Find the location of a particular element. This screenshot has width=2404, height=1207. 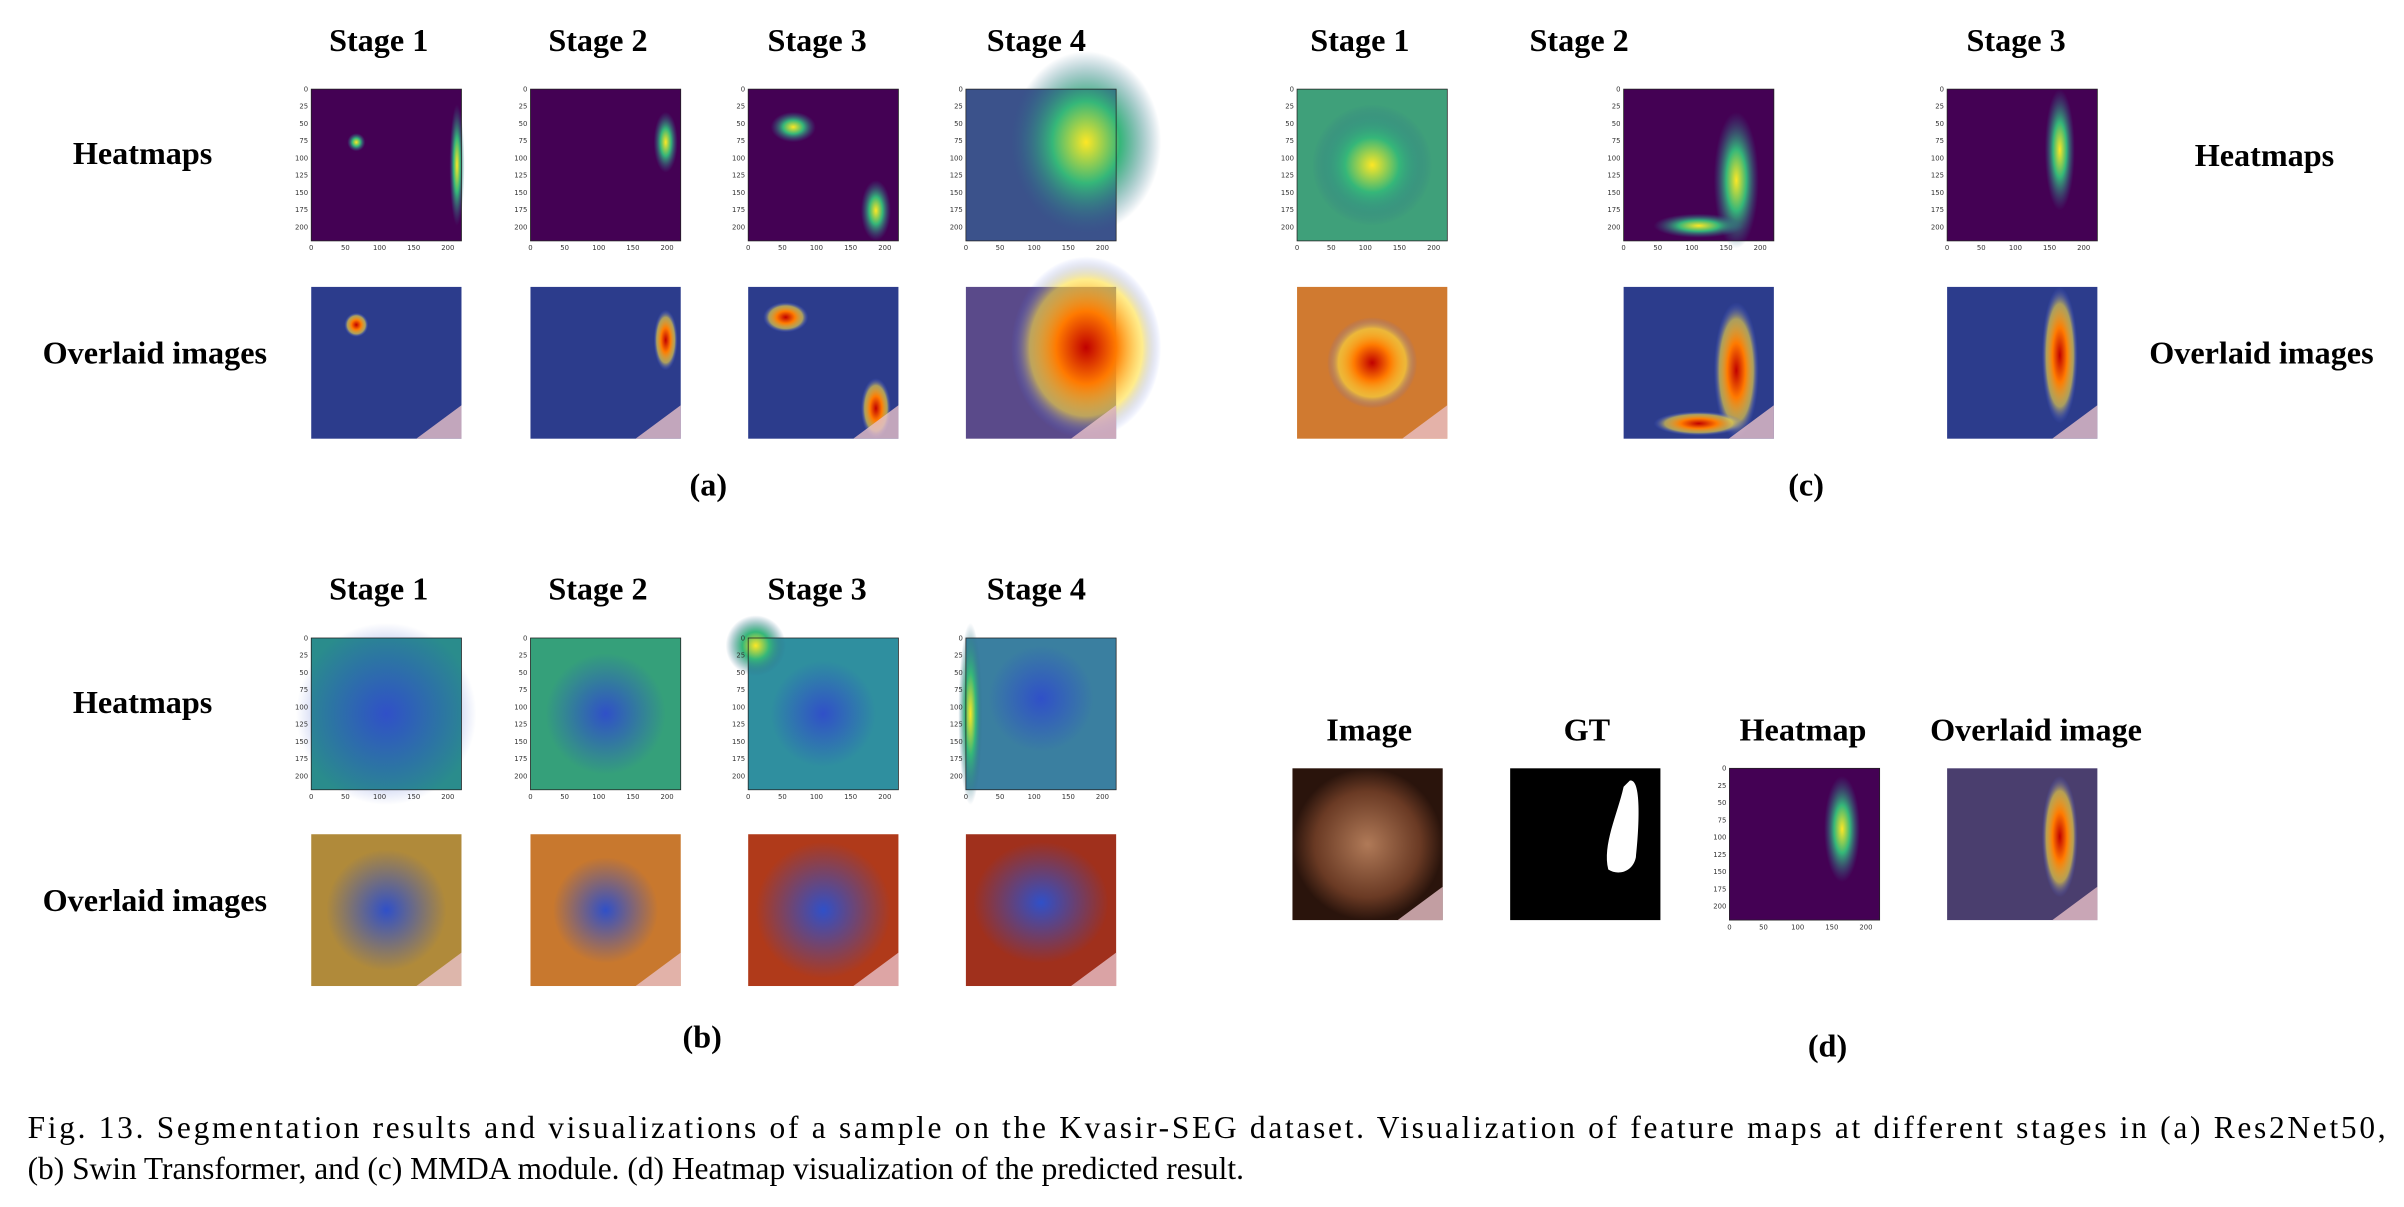

panel-label: (c) is located at coordinates (1806, 484).